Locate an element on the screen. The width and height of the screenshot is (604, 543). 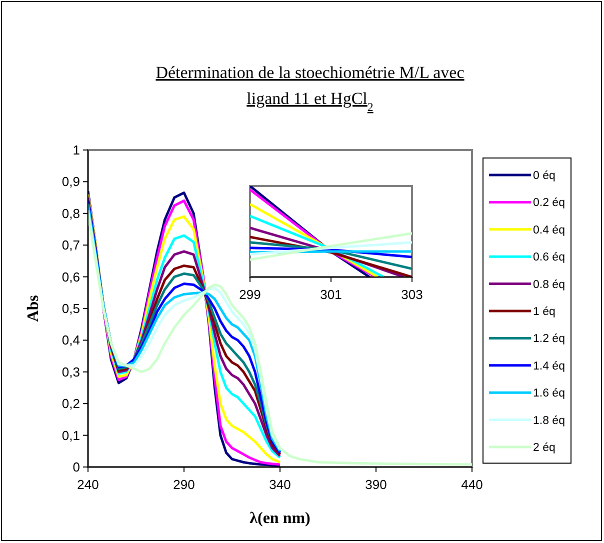
x-tick-label: 303 is located at coordinates (412, 294).